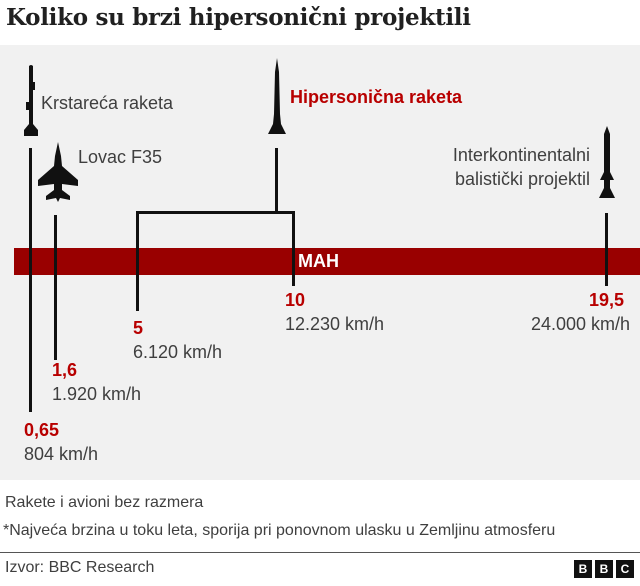 The width and height of the screenshot is (640, 586). I want to click on mach5-tick, so click(137, 261).